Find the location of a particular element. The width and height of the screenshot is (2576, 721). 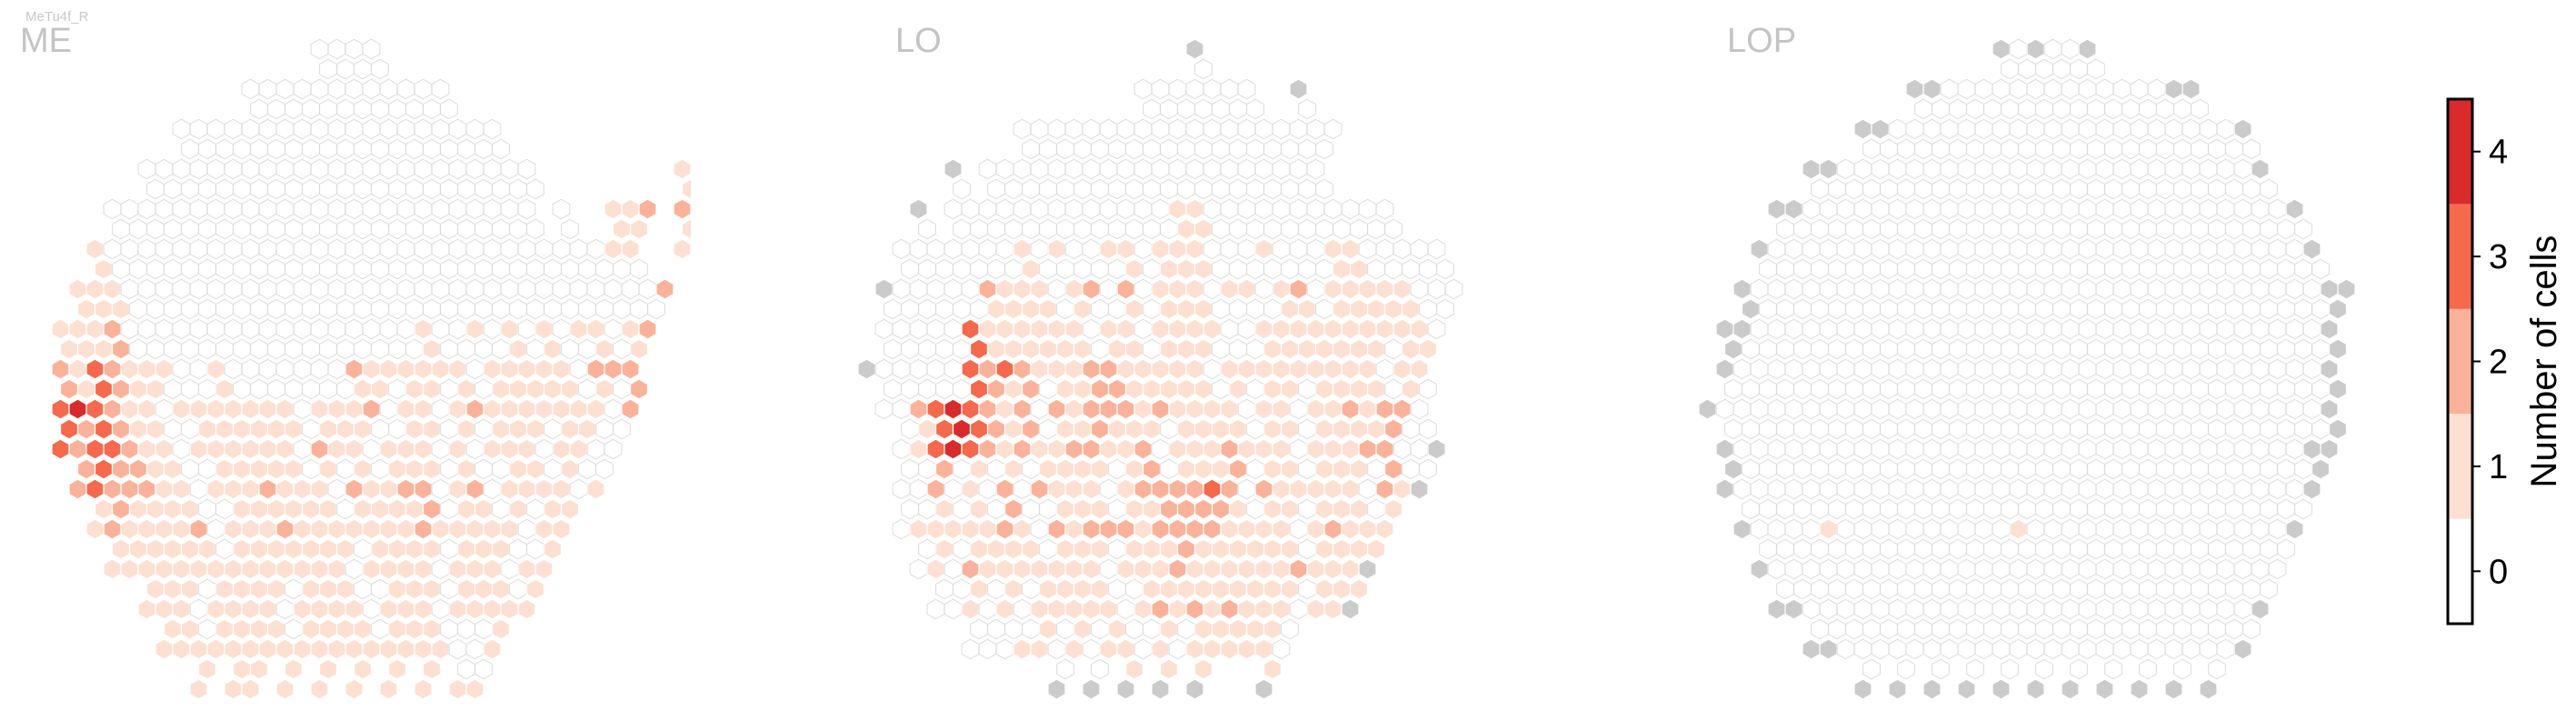

colorbar-tick-label: 2 is located at coordinates (2498, 363).